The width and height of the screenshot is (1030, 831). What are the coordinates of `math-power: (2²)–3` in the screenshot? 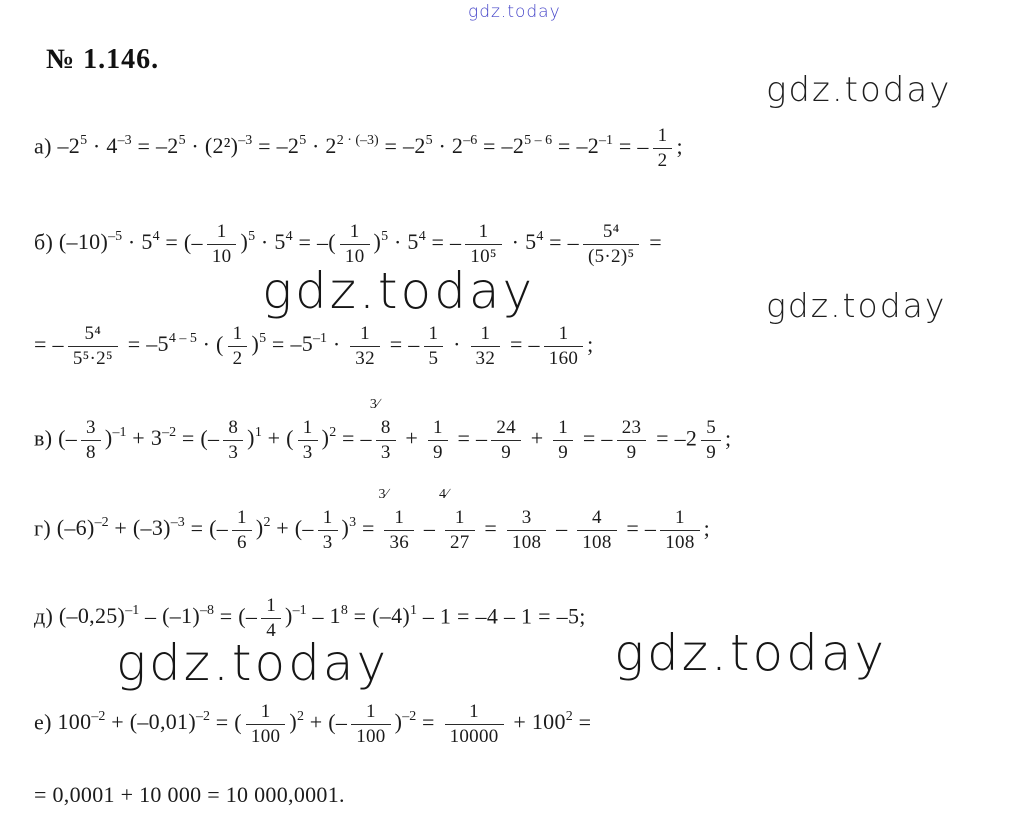 It's located at (228, 145).